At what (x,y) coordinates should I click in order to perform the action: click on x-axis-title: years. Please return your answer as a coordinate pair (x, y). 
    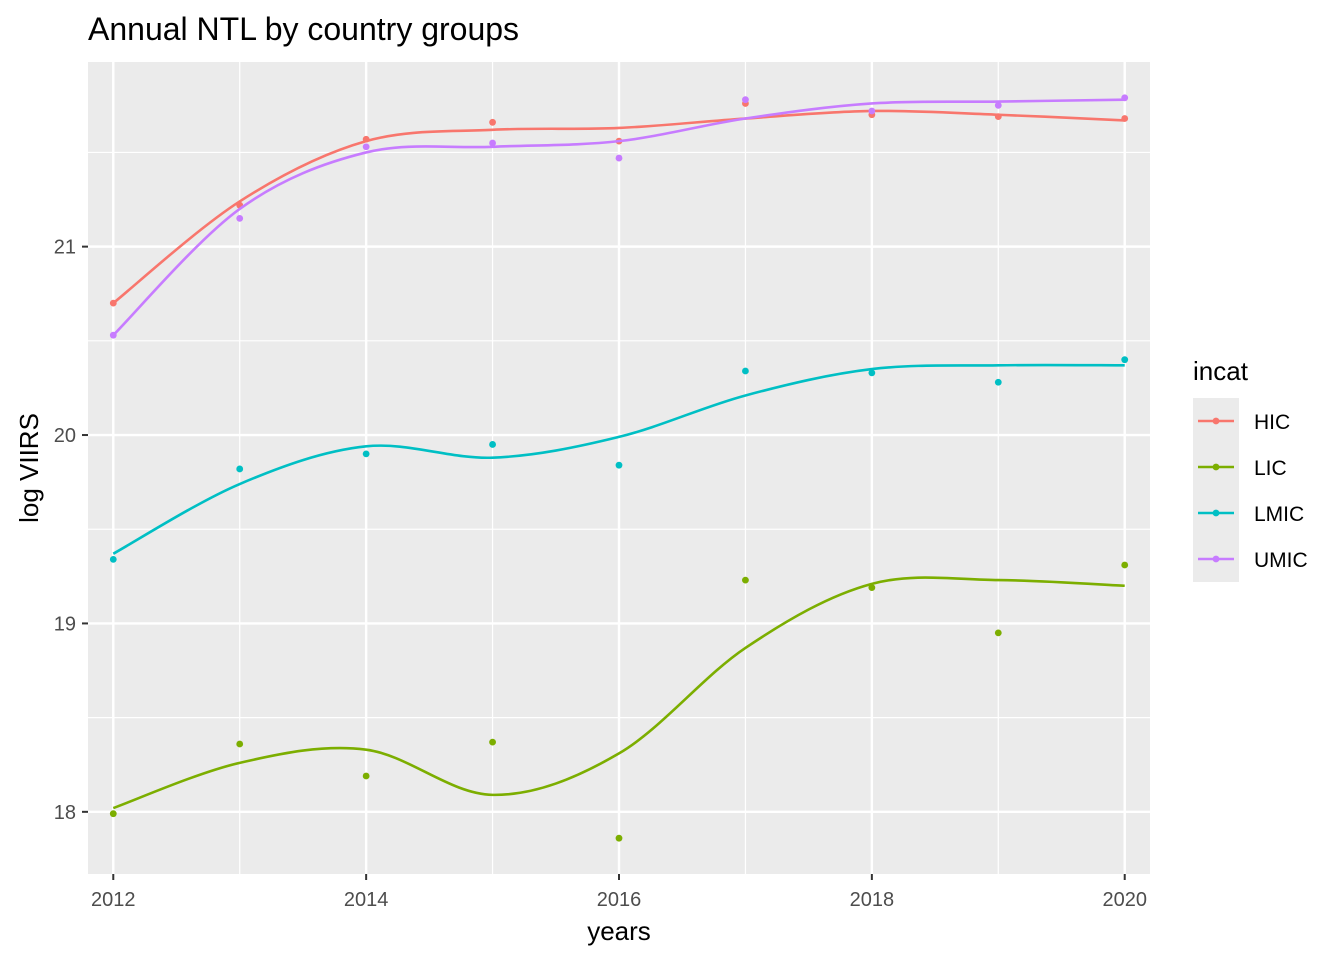
    Looking at the image, I should click on (619, 931).